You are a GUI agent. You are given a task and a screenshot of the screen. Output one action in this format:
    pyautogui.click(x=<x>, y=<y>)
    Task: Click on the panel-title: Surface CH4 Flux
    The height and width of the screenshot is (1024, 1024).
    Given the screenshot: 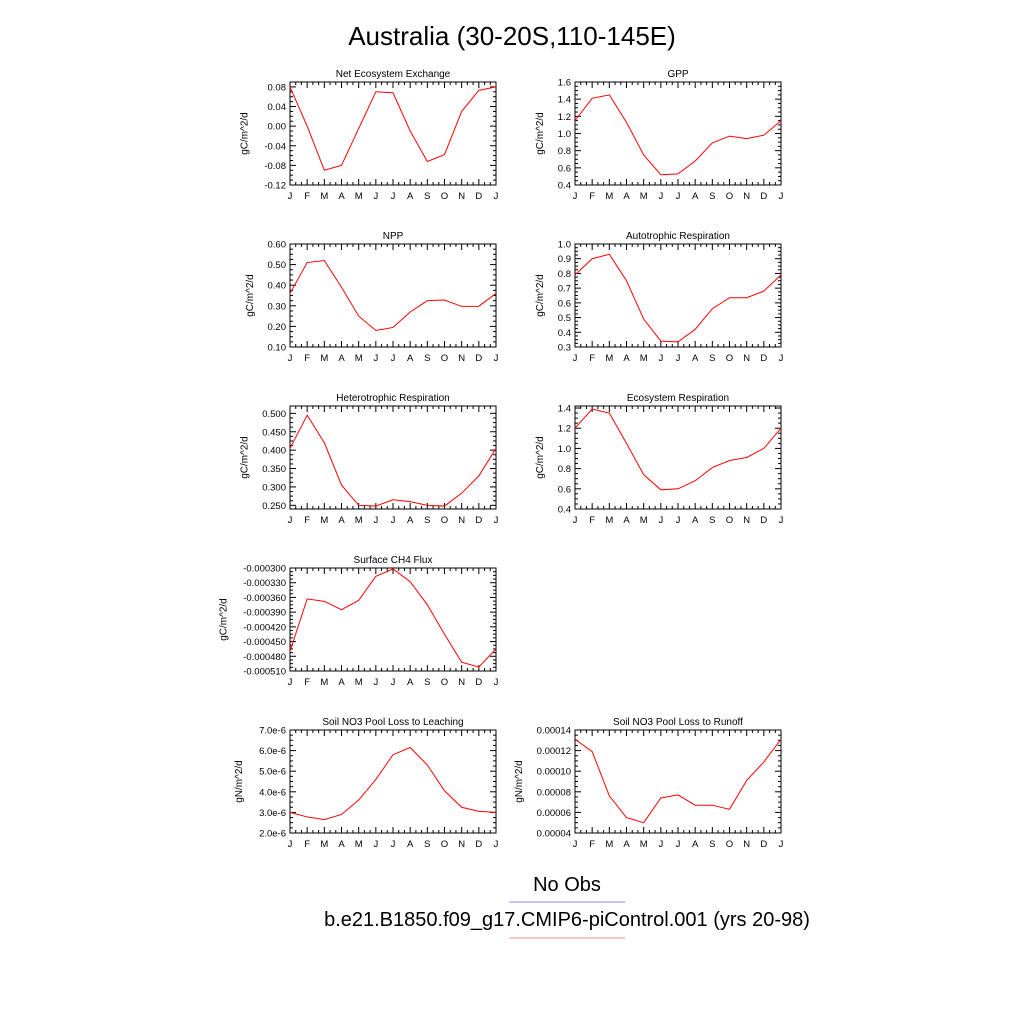 What is the action you would take?
    pyautogui.click(x=393, y=560)
    